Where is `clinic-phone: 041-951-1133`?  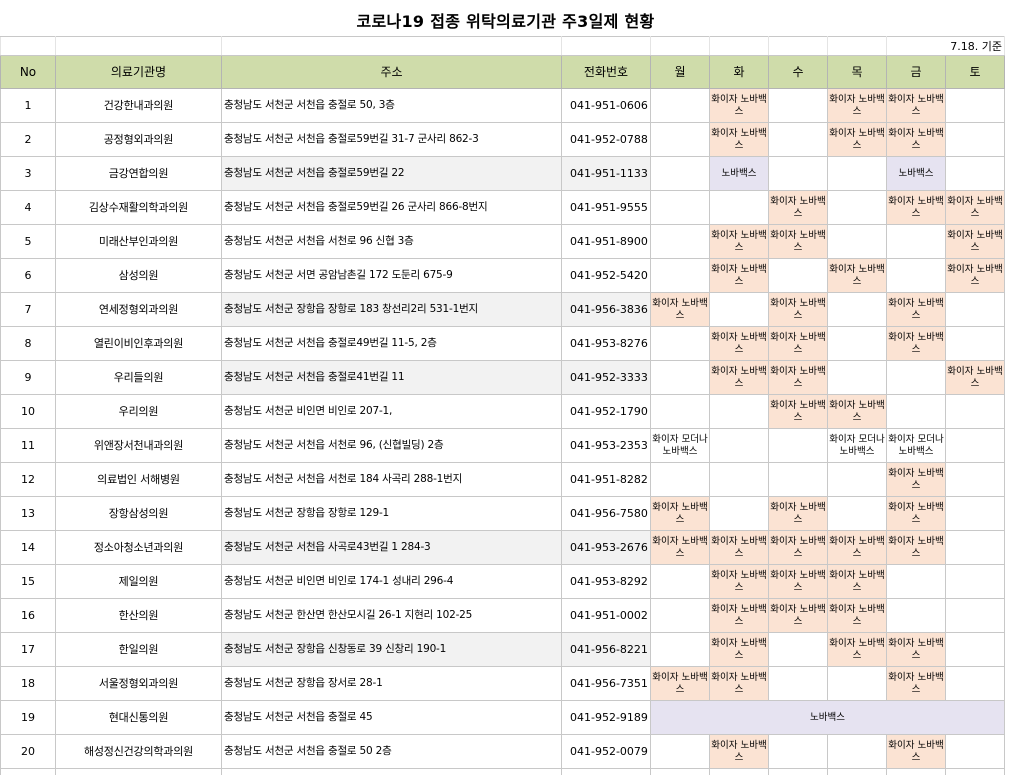
clinic-phone: 041-951-1133 is located at coordinates (606, 173).